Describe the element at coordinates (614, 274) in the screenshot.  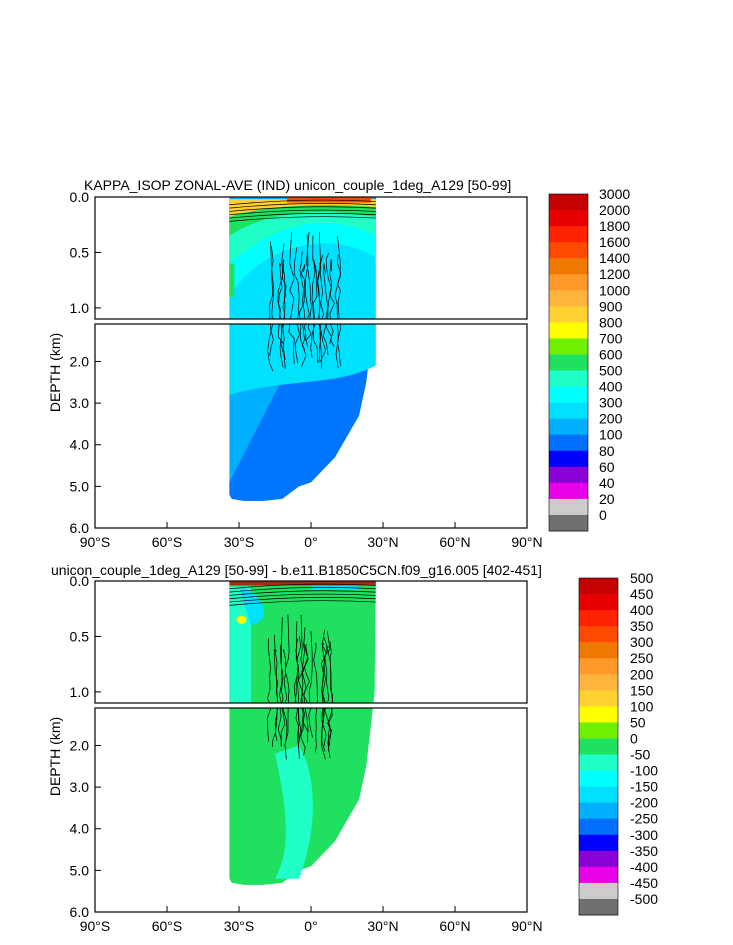
I see `colorbar-label: 1200` at that location.